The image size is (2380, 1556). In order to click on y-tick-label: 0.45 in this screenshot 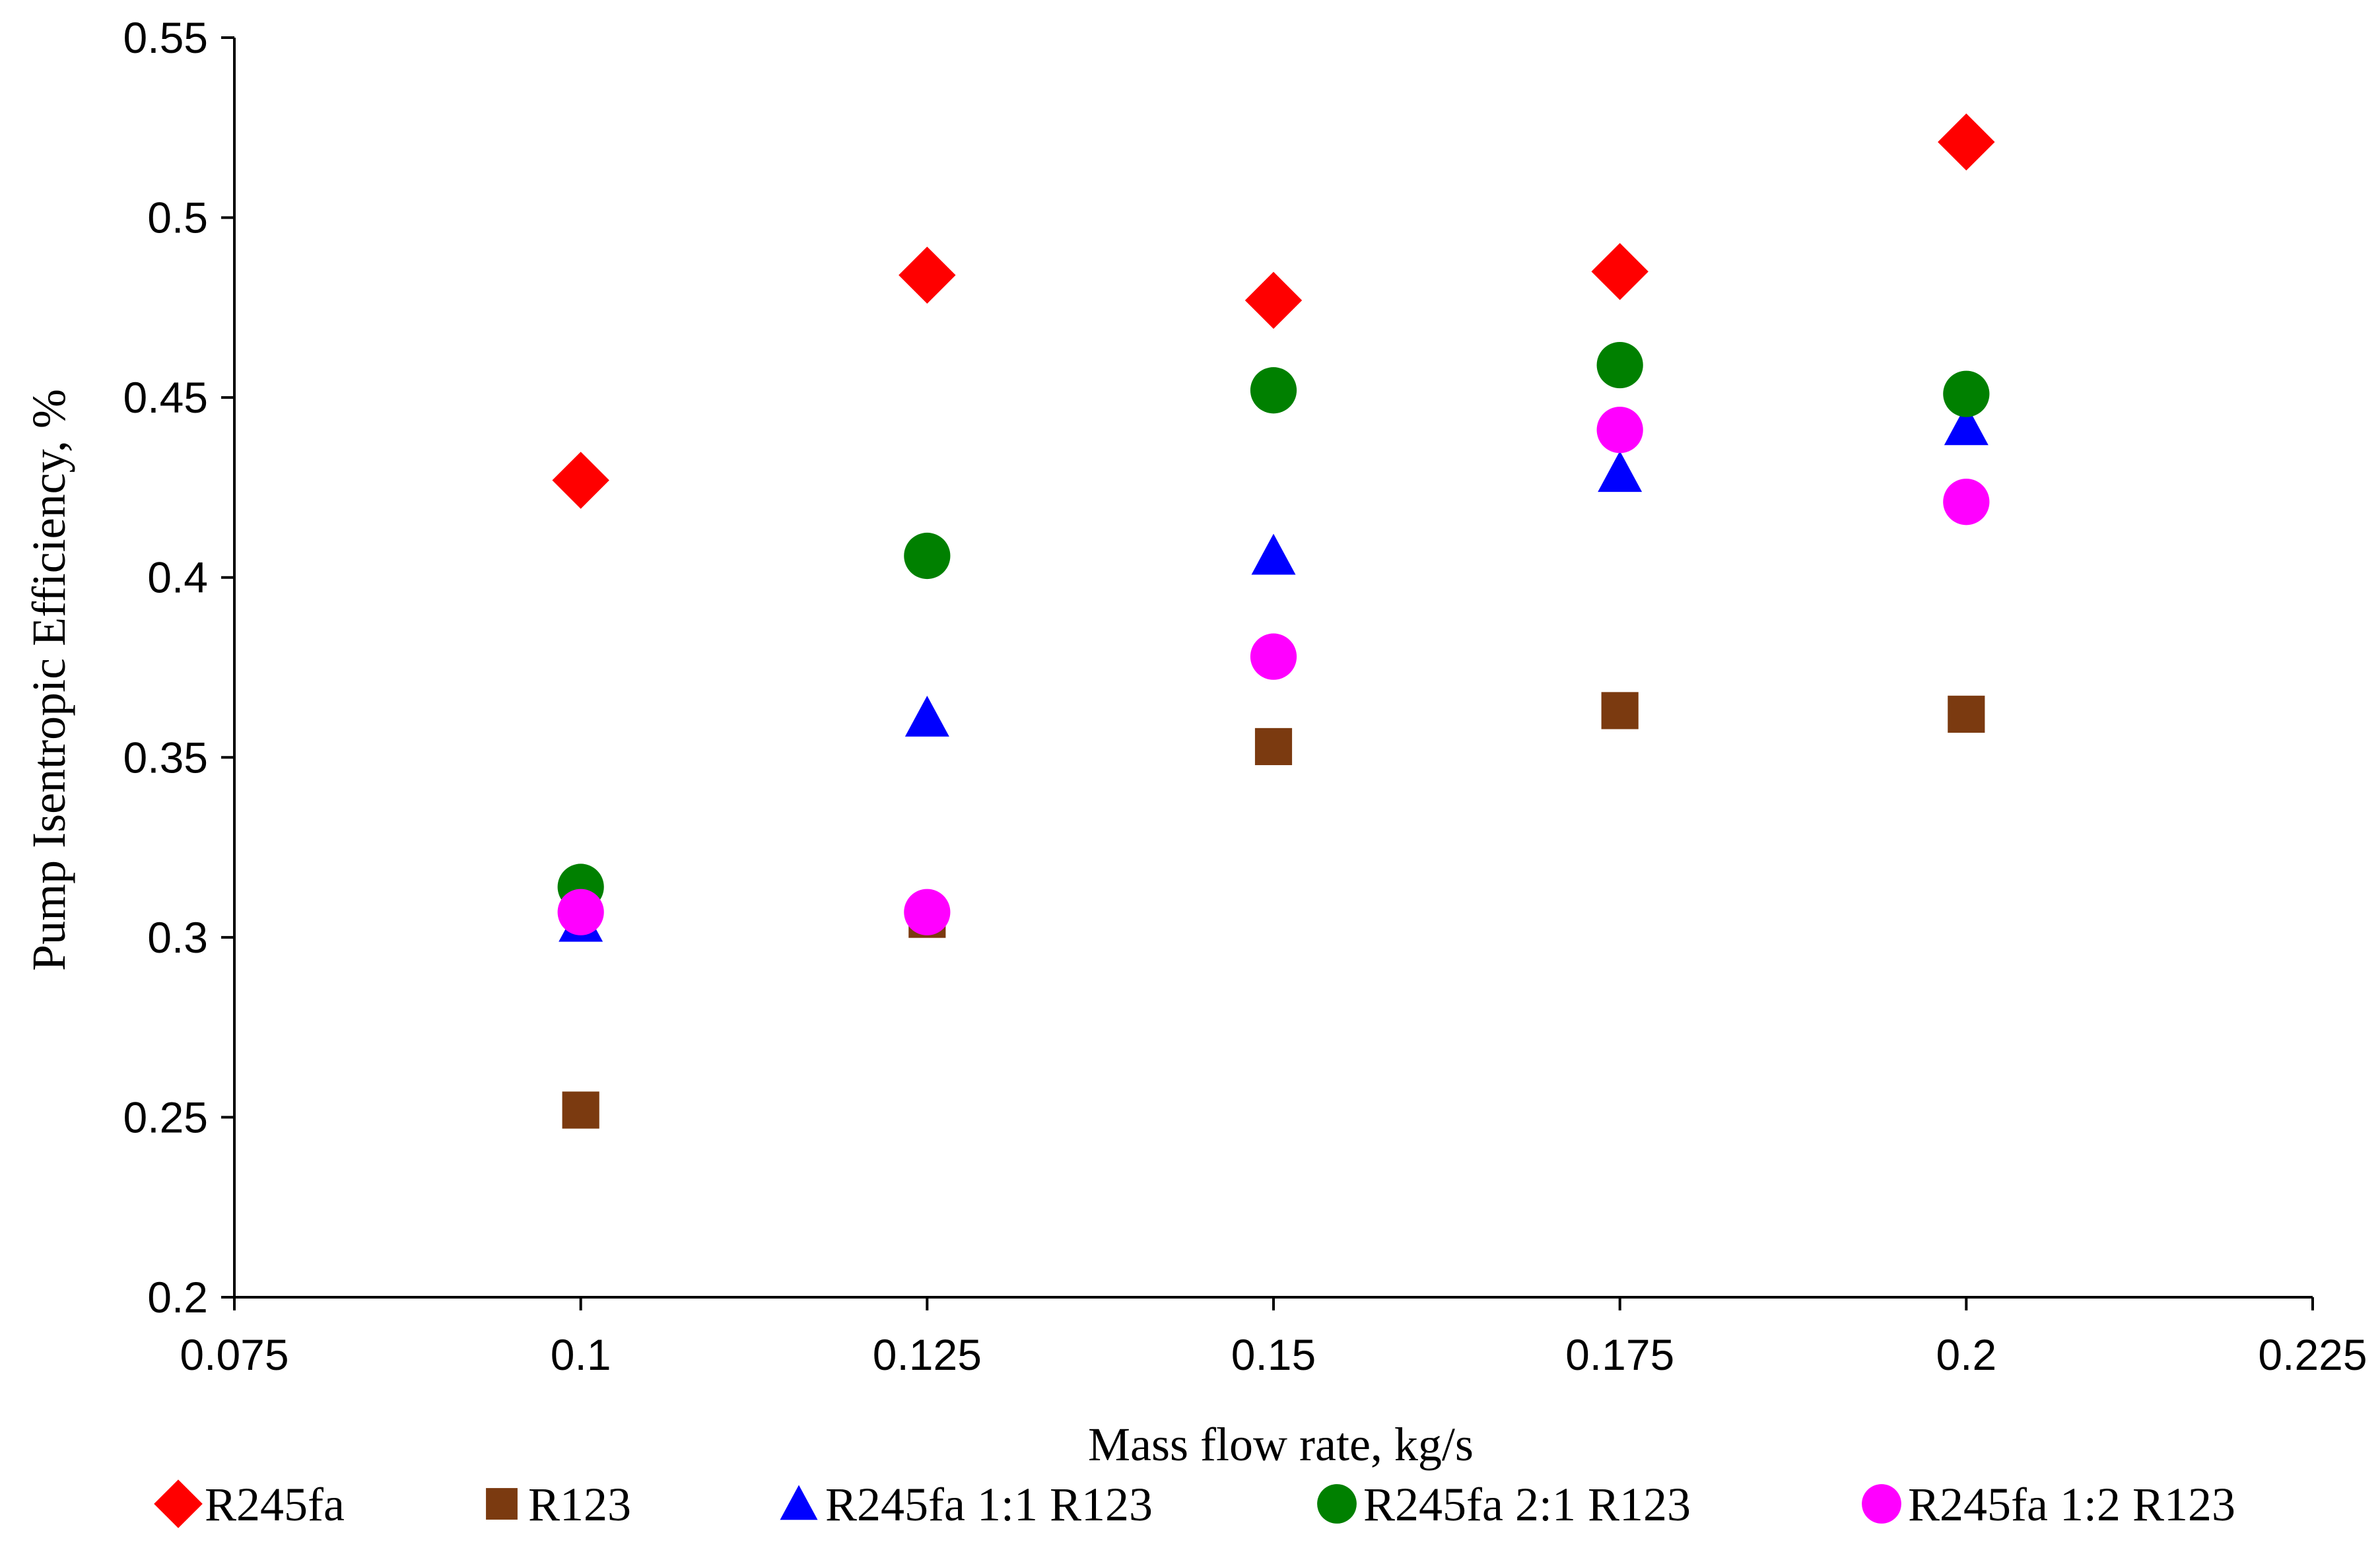, I will do `click(165, 397)`.